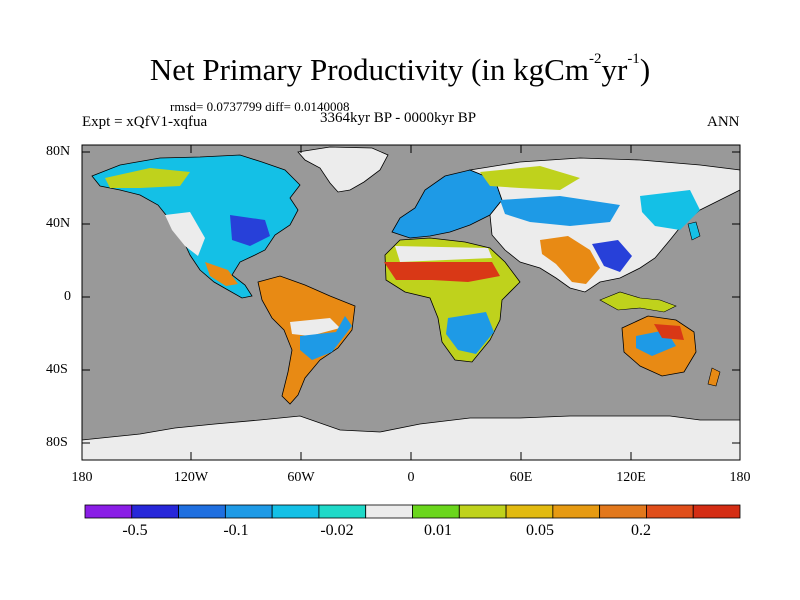 This screenshot has width=800, height=600. What do you see at coordinates (58, 223) in the screenshot?
I see `lat-label-40n: 40N` at bounding box center [58, 223].